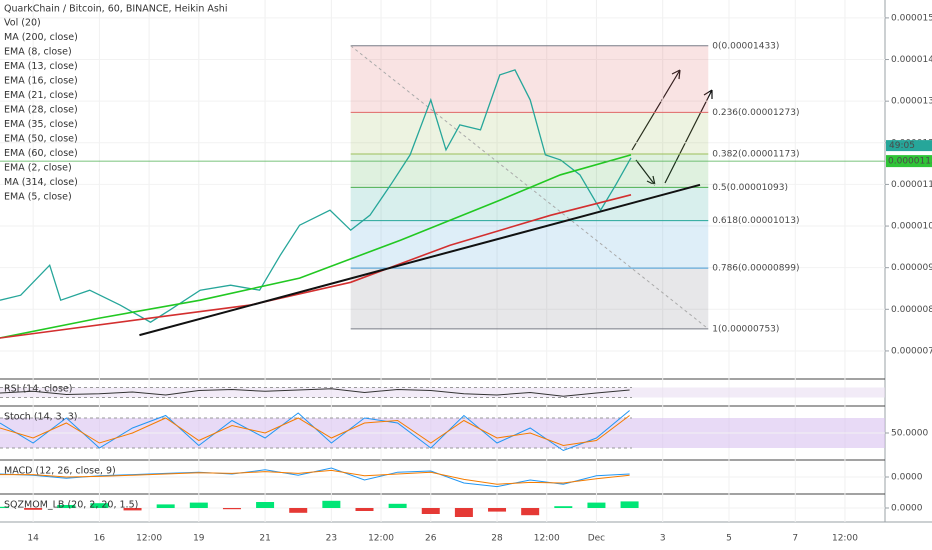  I want to click on indicator-label: EMA (16, close), so click(41, 81).